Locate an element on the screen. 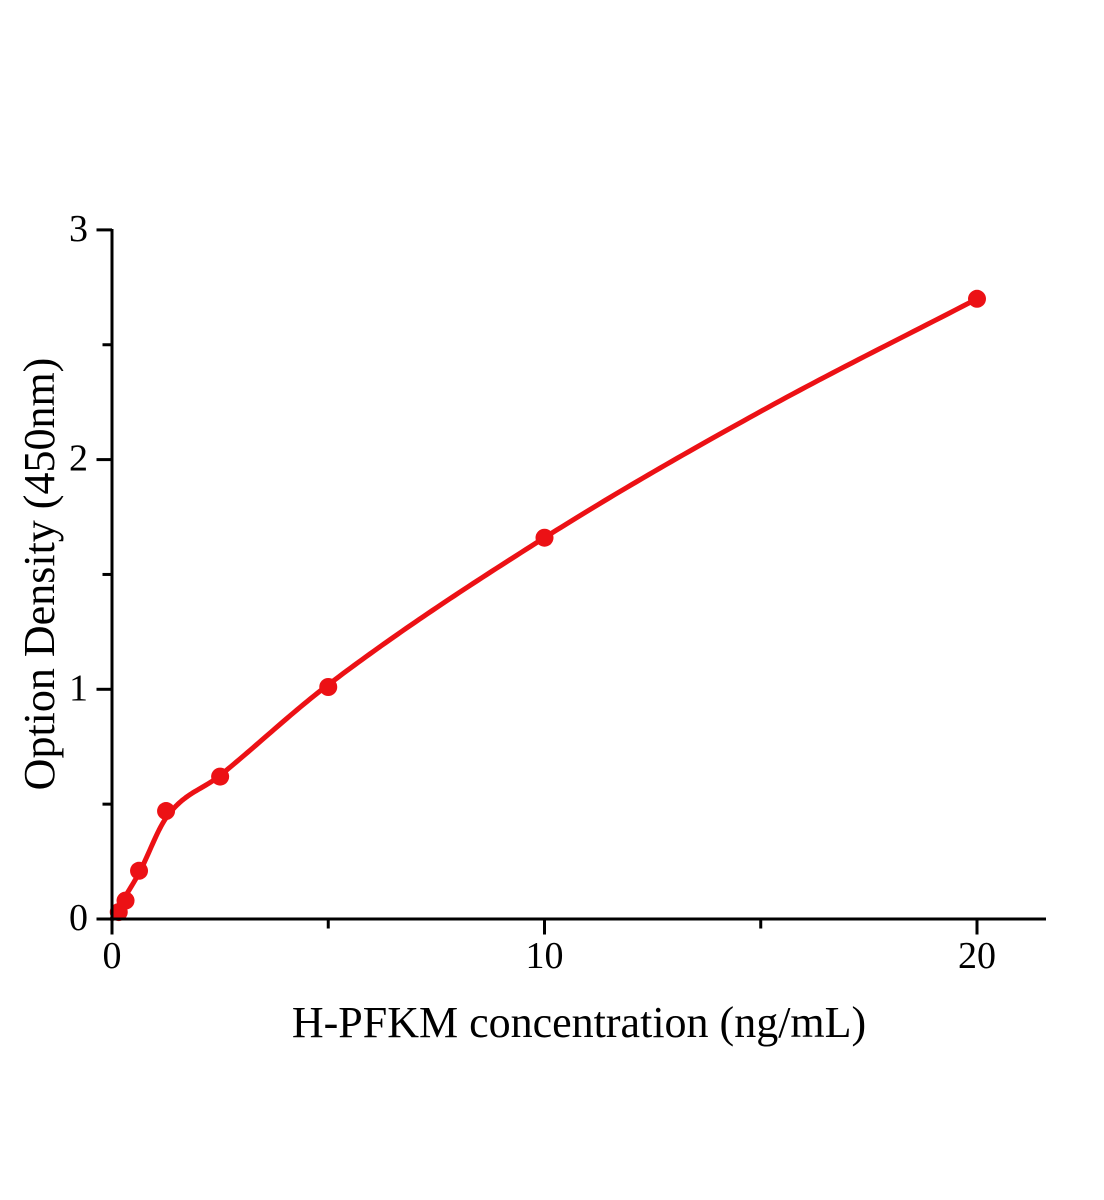  y-axis-title: Option Density (450nm) is located at coordinates (39, 574).